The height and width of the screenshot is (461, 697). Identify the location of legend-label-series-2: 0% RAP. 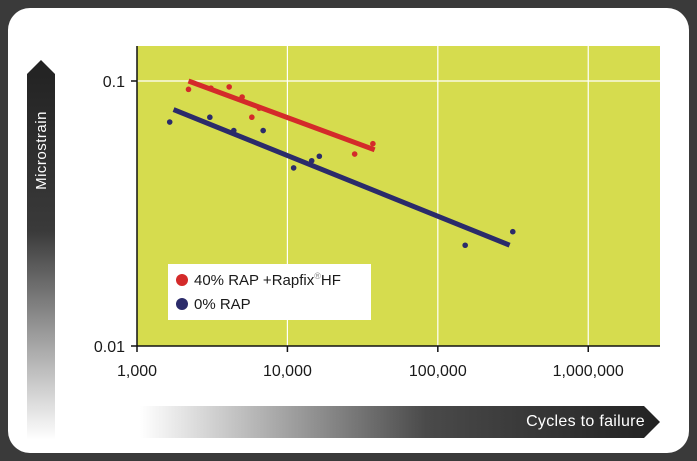
(222, 304).